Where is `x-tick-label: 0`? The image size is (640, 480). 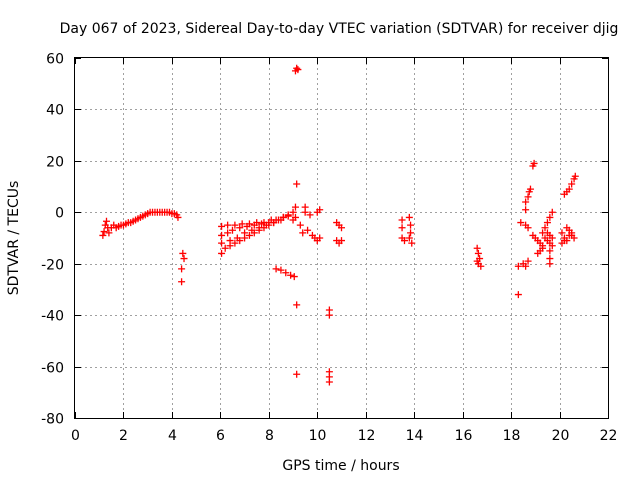
x-tick-label: 0 is located at coordinates (75, 436).